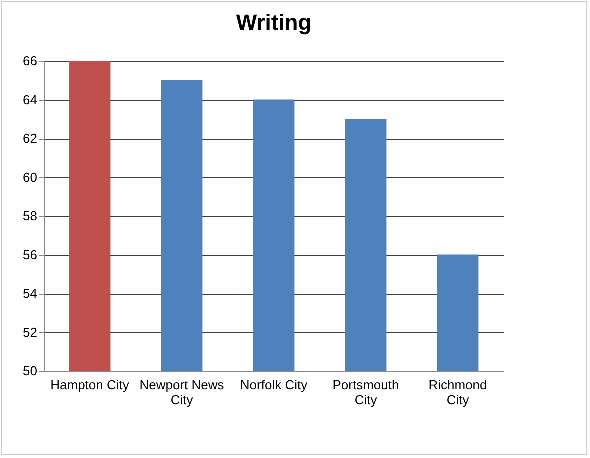 This screenshot has width=590, height=458. Describe the element at coordinates (30, 254) in the screenshot. I see `y-tick-label: 56` at that location.